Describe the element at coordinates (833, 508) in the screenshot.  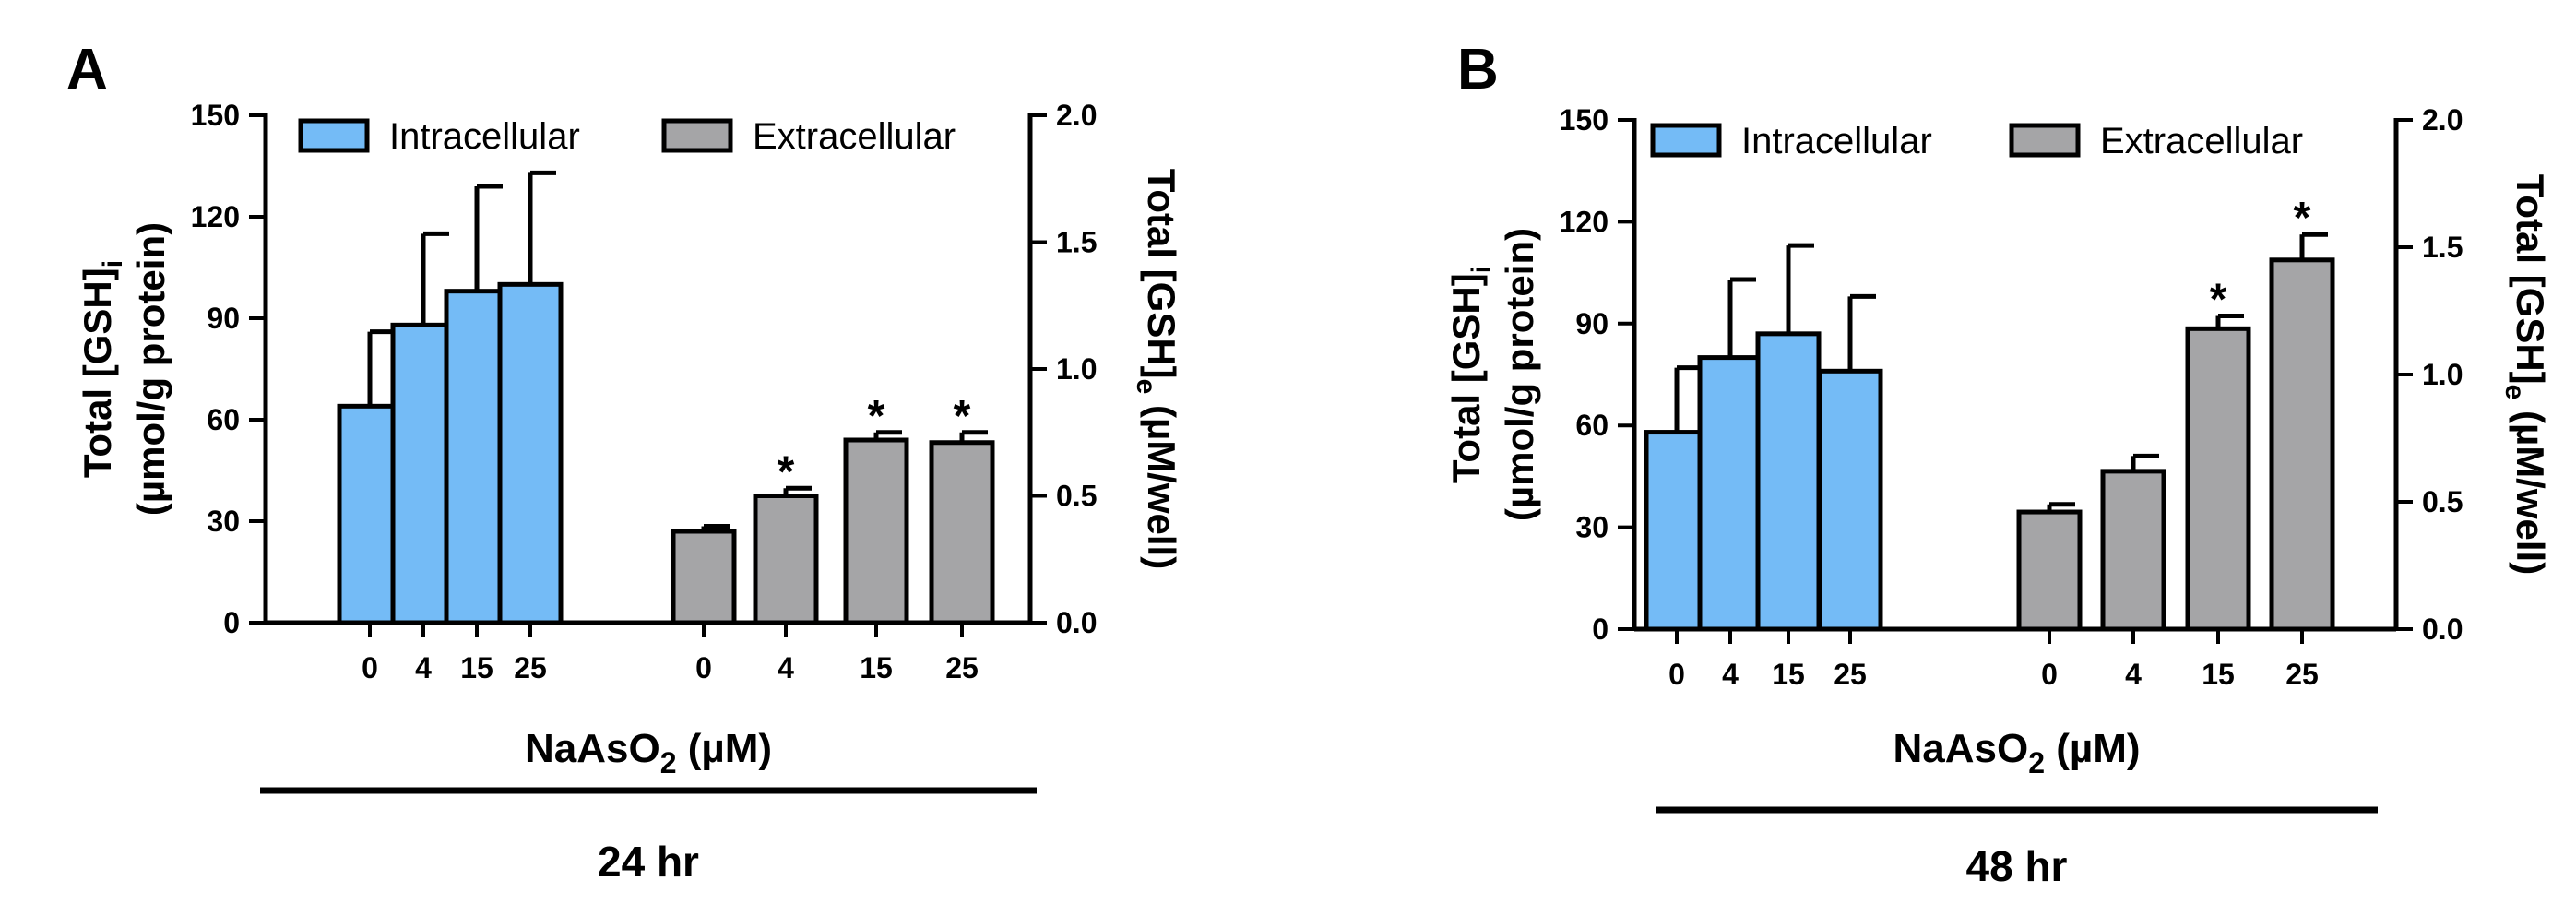
I see `series-extracellular: * * *` at that location.